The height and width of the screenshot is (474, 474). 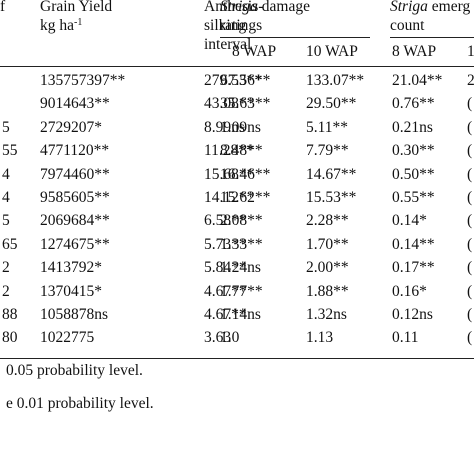 I want to click on table-cell-c2: 279.53**, so click(x=233, y=80).